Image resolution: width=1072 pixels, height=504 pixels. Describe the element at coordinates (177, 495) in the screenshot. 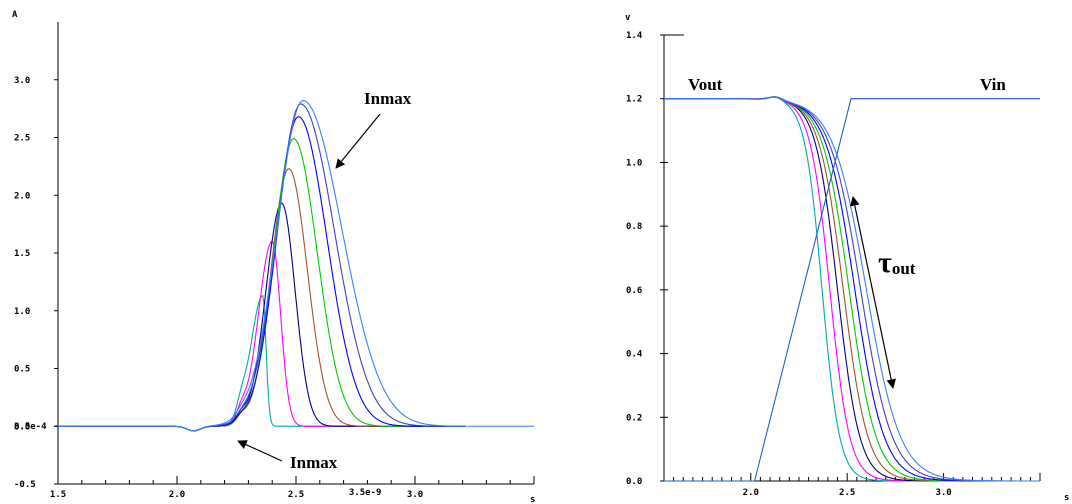

I see `current-x-tick-label: 2.0` at that location.